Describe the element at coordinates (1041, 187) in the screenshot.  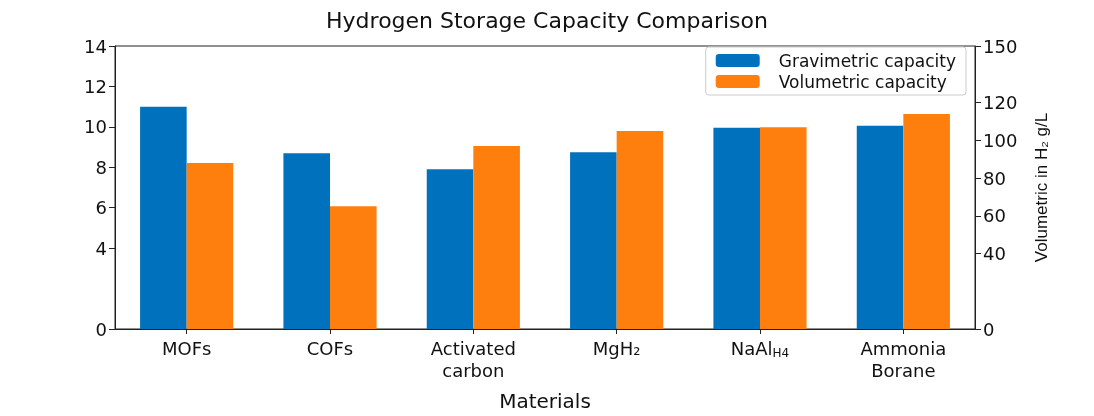
I see `y2-axis-title: Volumetric in H₂ g/L` at that location.